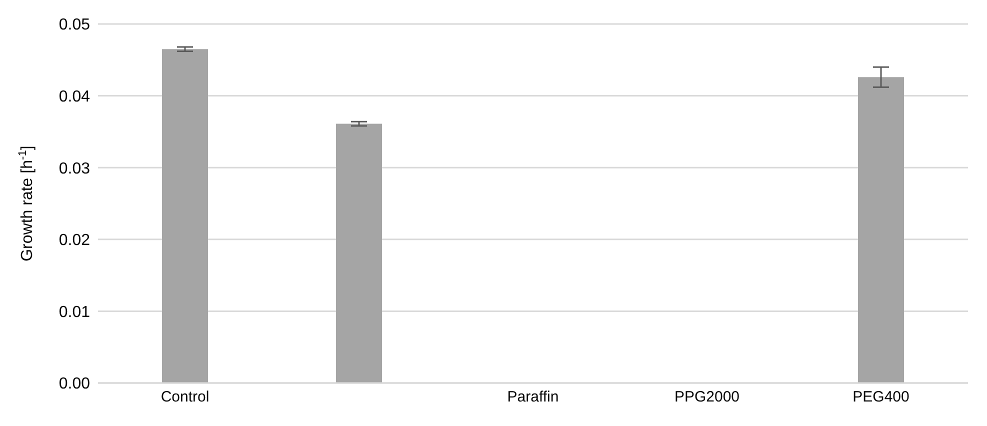 The width and height of the screenshot is (987, 426). Describe the element at coordinates (74, 97) in the screenshot. I see `y-tick-label: 0.04` at that location.